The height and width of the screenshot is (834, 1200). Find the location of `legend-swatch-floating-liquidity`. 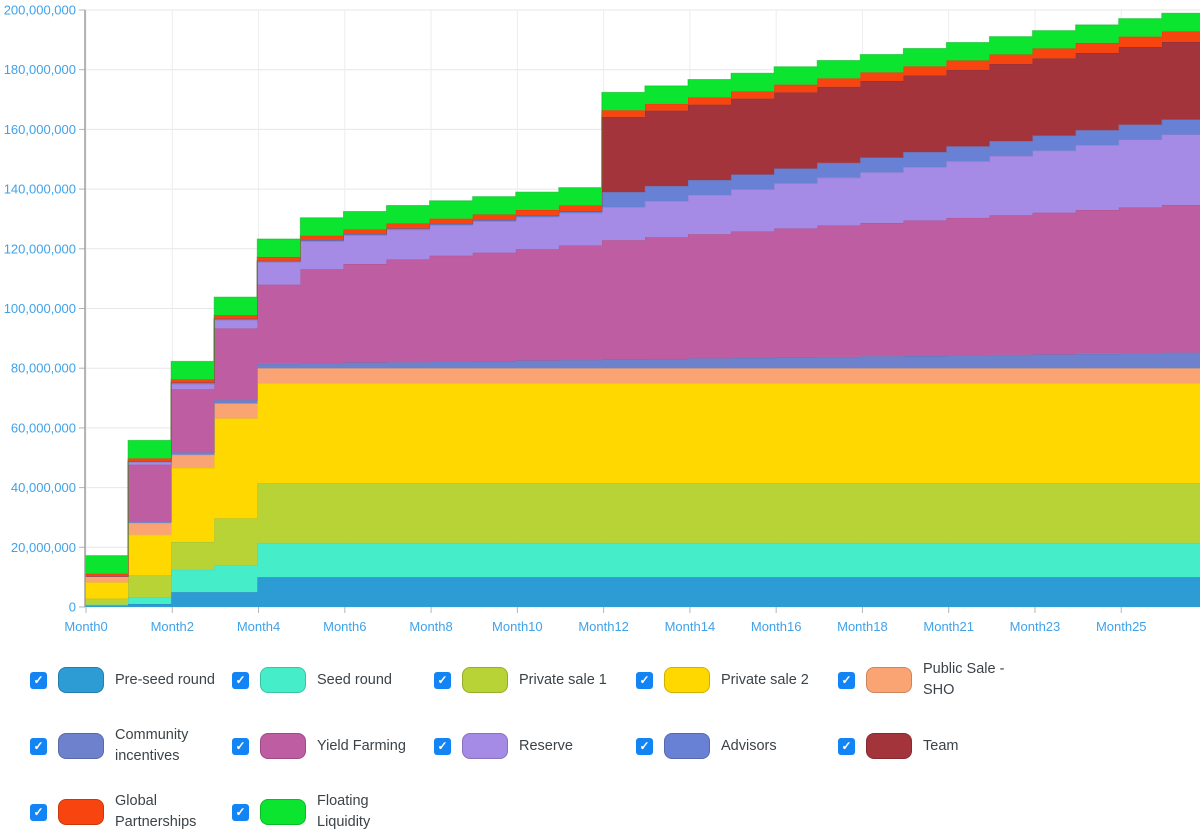

legend-swatch-floating-liquidity is located at coordinates (283, 812).